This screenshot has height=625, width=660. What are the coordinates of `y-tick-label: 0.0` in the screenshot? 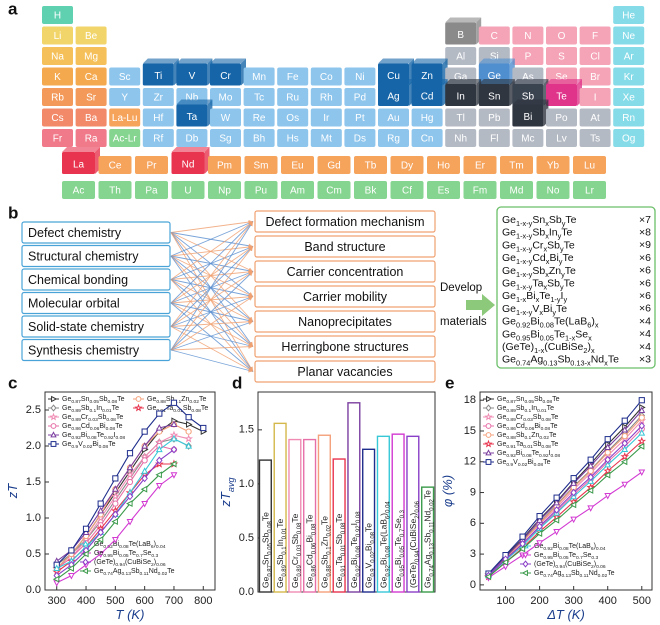 It's located at (246, 592).